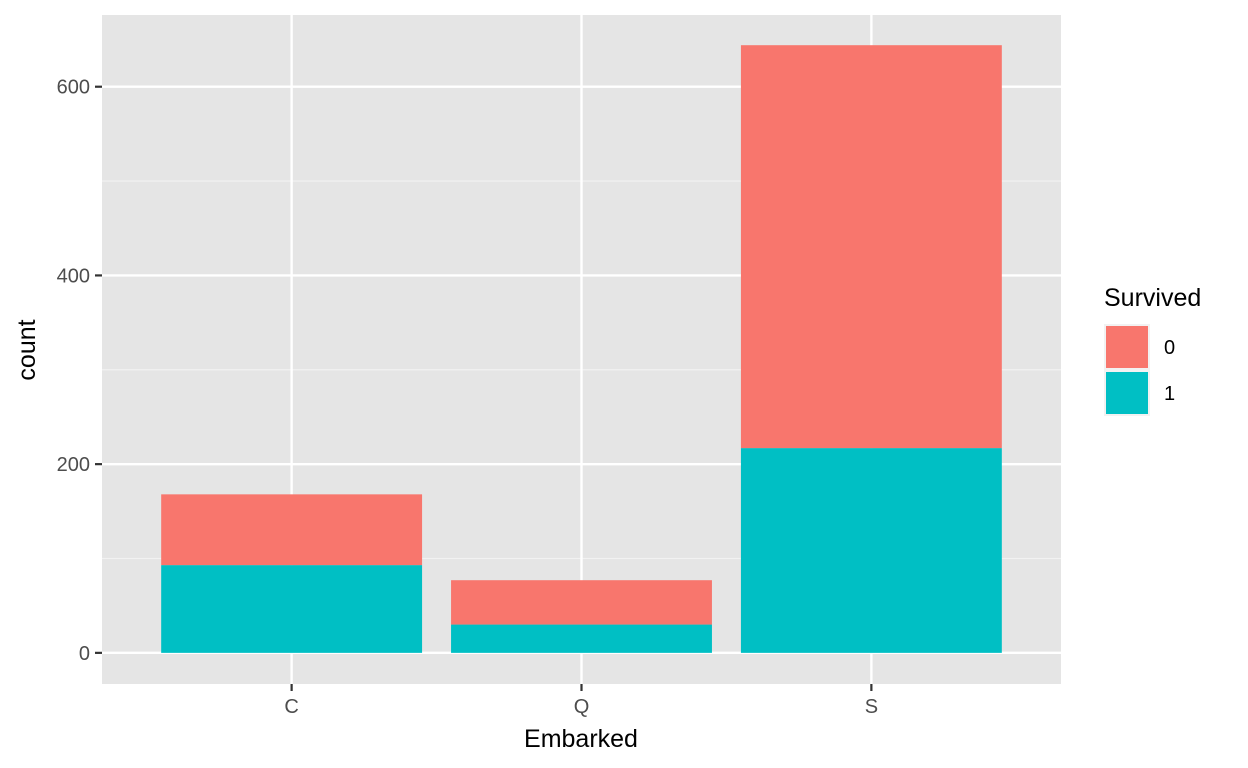 Image resolution: width=1248 pixels, height=768 pixels. What do you see at coordinates (291, 707) in the screenshot?
I see `x-tick-label: C` at bounding box center [291, 707].